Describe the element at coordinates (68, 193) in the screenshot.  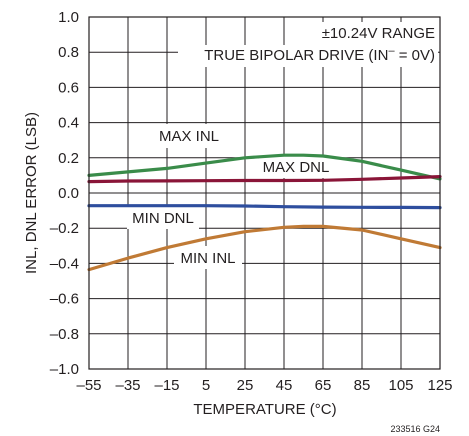
I see `y-tick-label: 0.0` at that location.